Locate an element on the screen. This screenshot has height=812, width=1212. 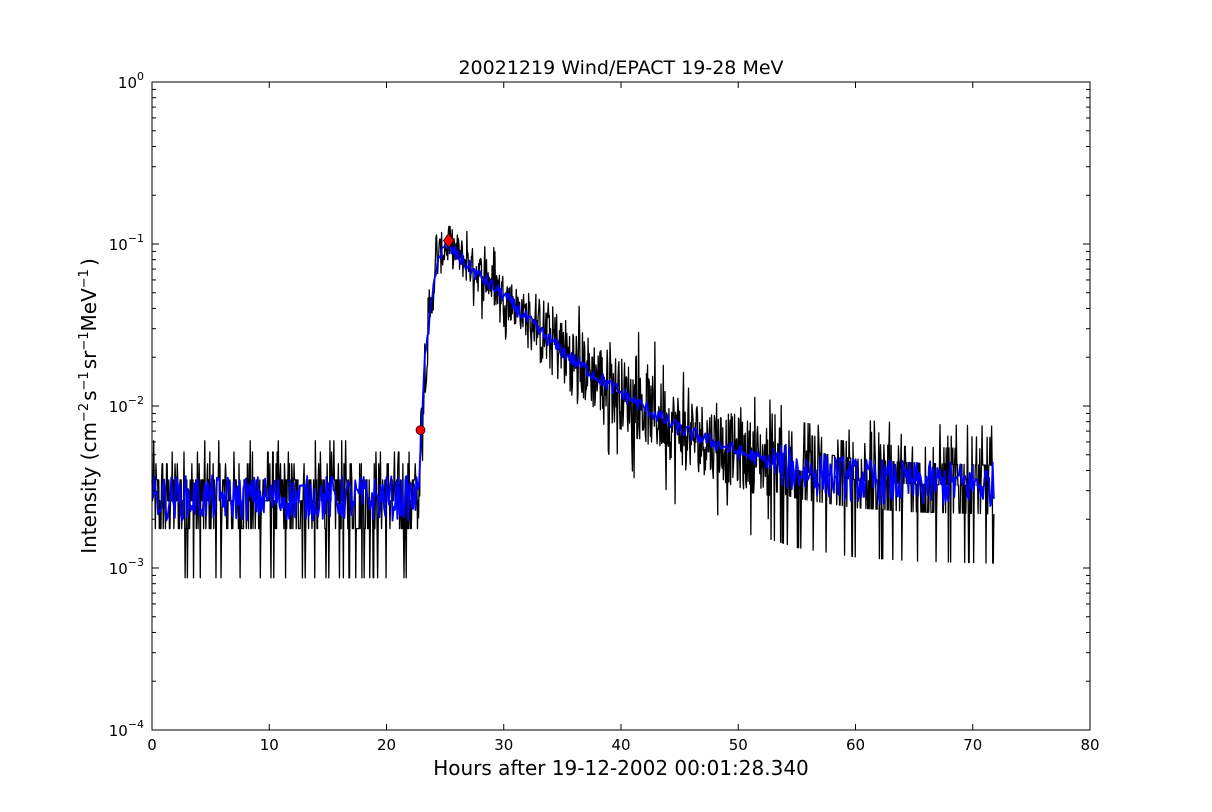
onset-marker is located at coordinates (420, 430).